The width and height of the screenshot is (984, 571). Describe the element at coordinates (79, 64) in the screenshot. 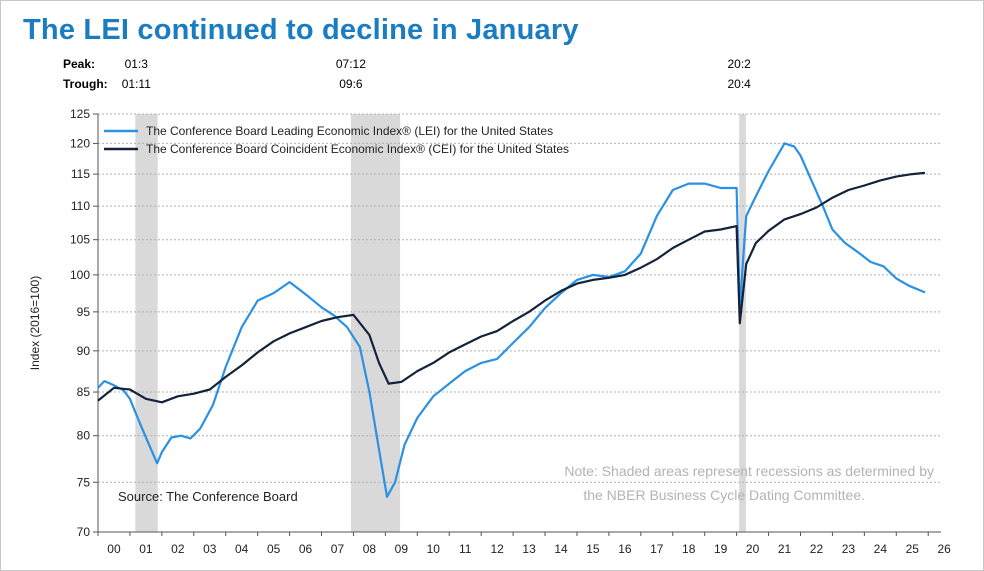

I see `peak-label: Peak:` at that location.